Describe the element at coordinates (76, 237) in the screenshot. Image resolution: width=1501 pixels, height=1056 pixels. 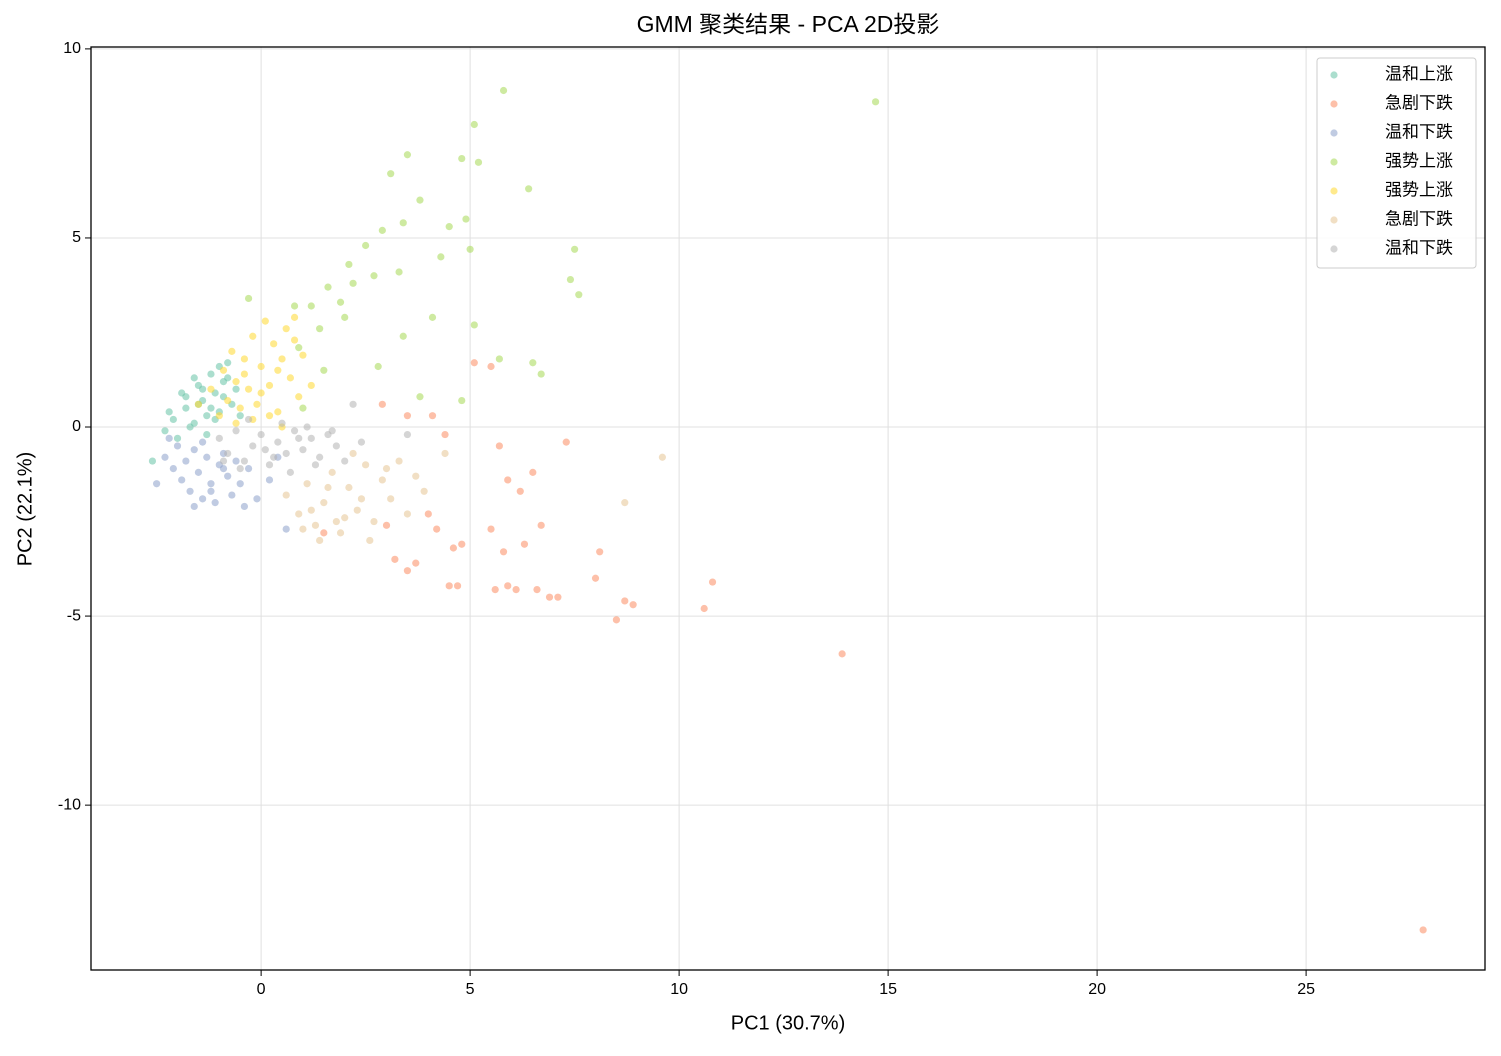
I see `y-tick-label: 5` at that location.